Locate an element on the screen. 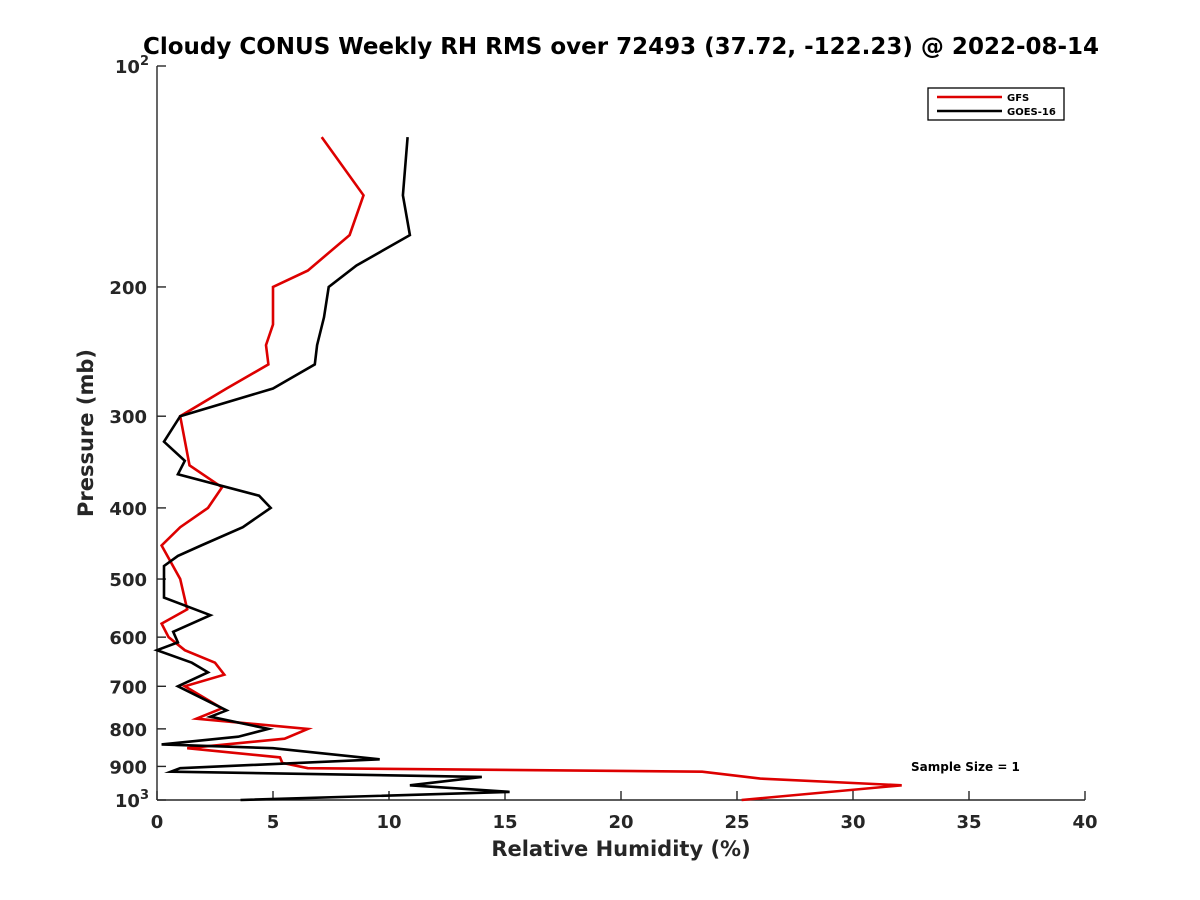  y-tick-label: 900 is located at coordinates (128, 767).